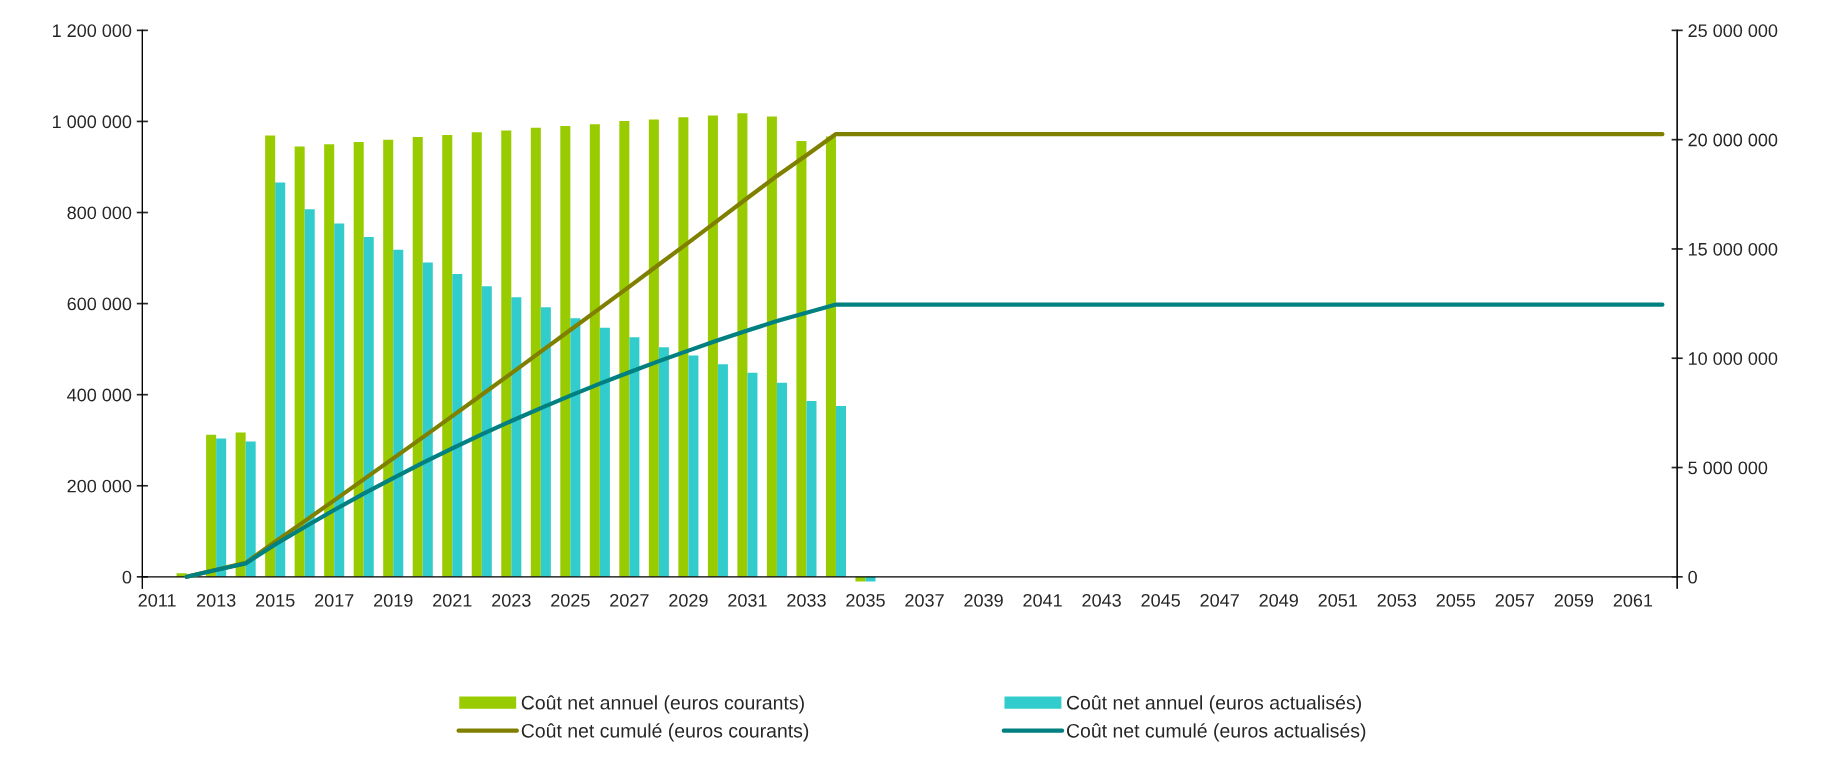 The image size is (1825, 759). I want to click on x-tick-label: 2039, so click(983, 600).